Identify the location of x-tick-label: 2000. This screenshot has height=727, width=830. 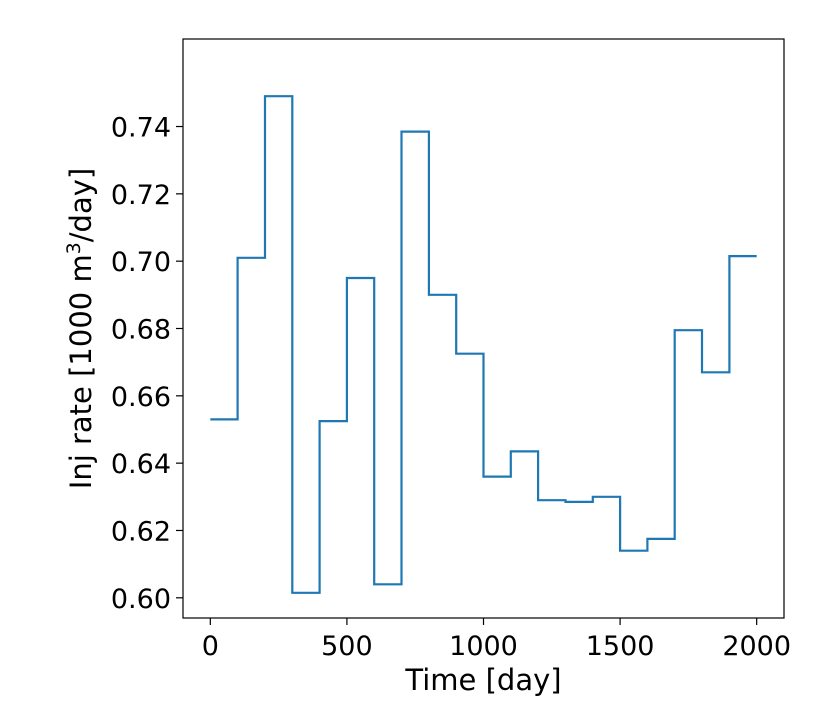
(756, 646).